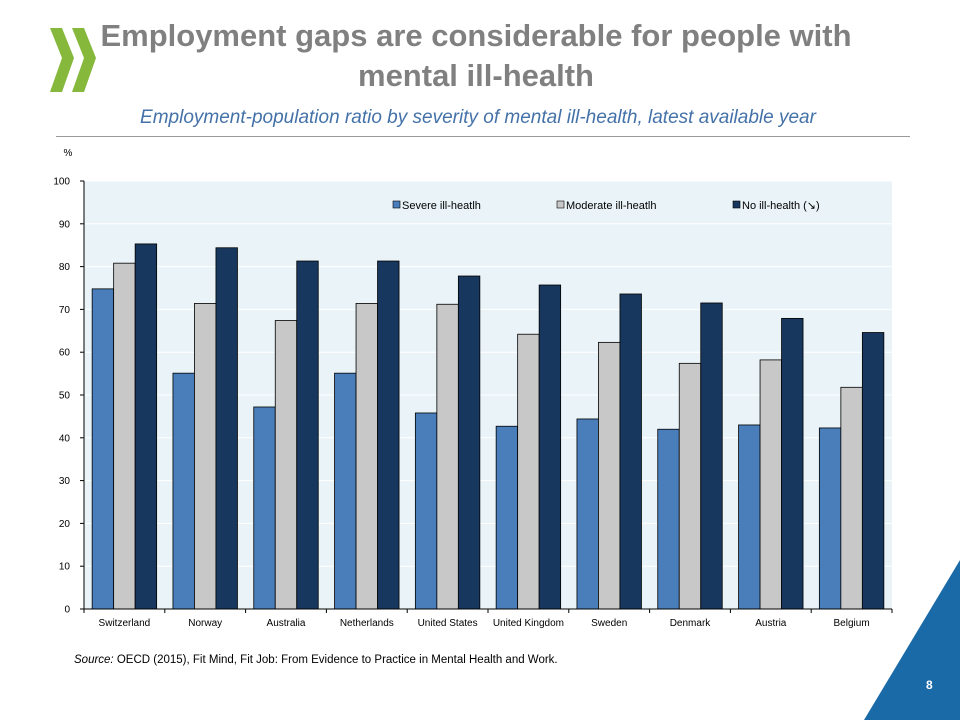 The width and height of the screenshot is (960, 720). Describe the element at coordinates (307, 435) in the screenshot. I see `bar-none-australia` at that location.